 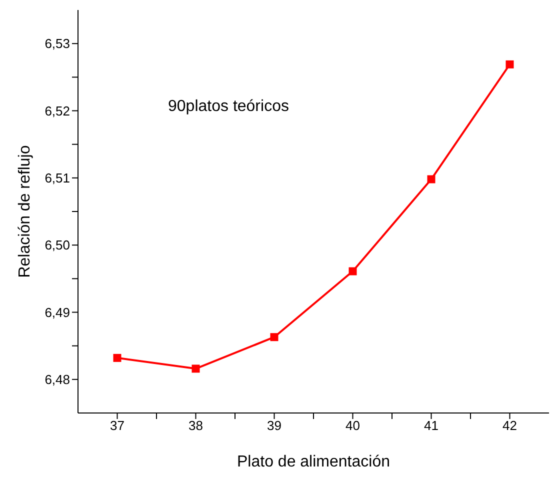 What do you see at coordinates (57, 245) in the screenshot?
I see `y-tick-label: 6,50` at bounding box center [57, 245].